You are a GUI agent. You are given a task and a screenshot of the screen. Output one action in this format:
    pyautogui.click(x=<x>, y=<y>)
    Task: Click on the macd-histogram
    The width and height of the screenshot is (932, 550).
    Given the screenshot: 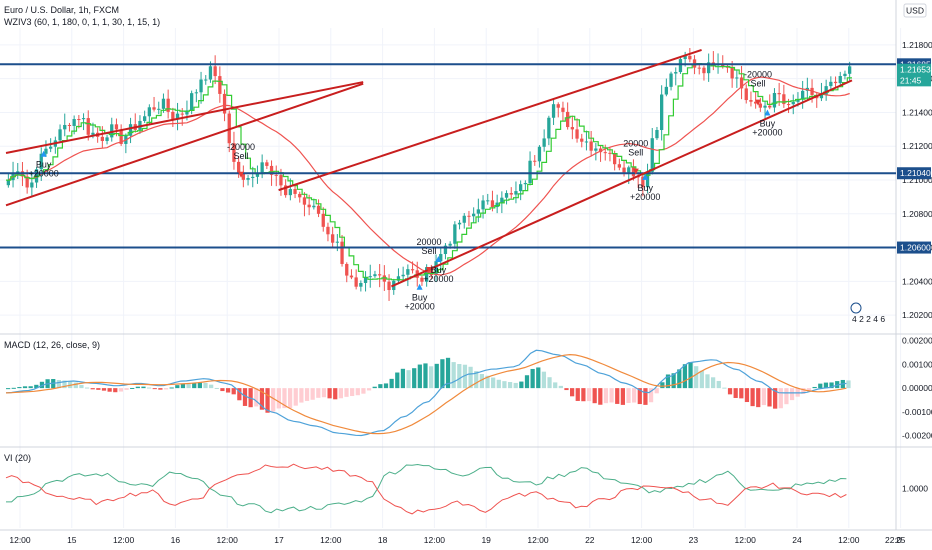 What is the action you would take?
    pyautogui.click(x=428, y=385)
    